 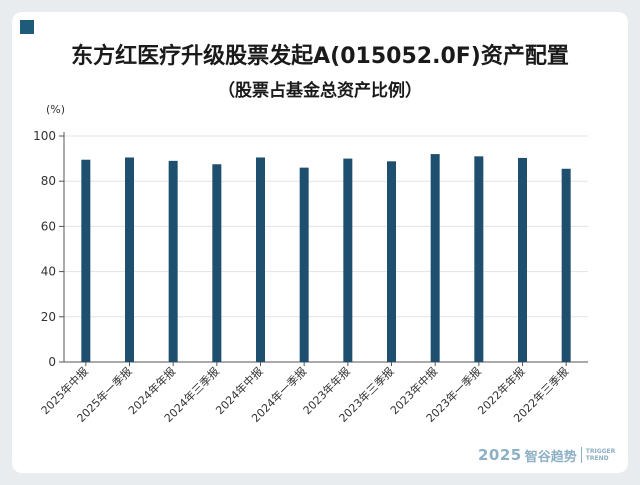 What do you see at coordinates (48, 226) in the screenshot?
I see `y-tick-label: 60` at bounding box center [48, 226].